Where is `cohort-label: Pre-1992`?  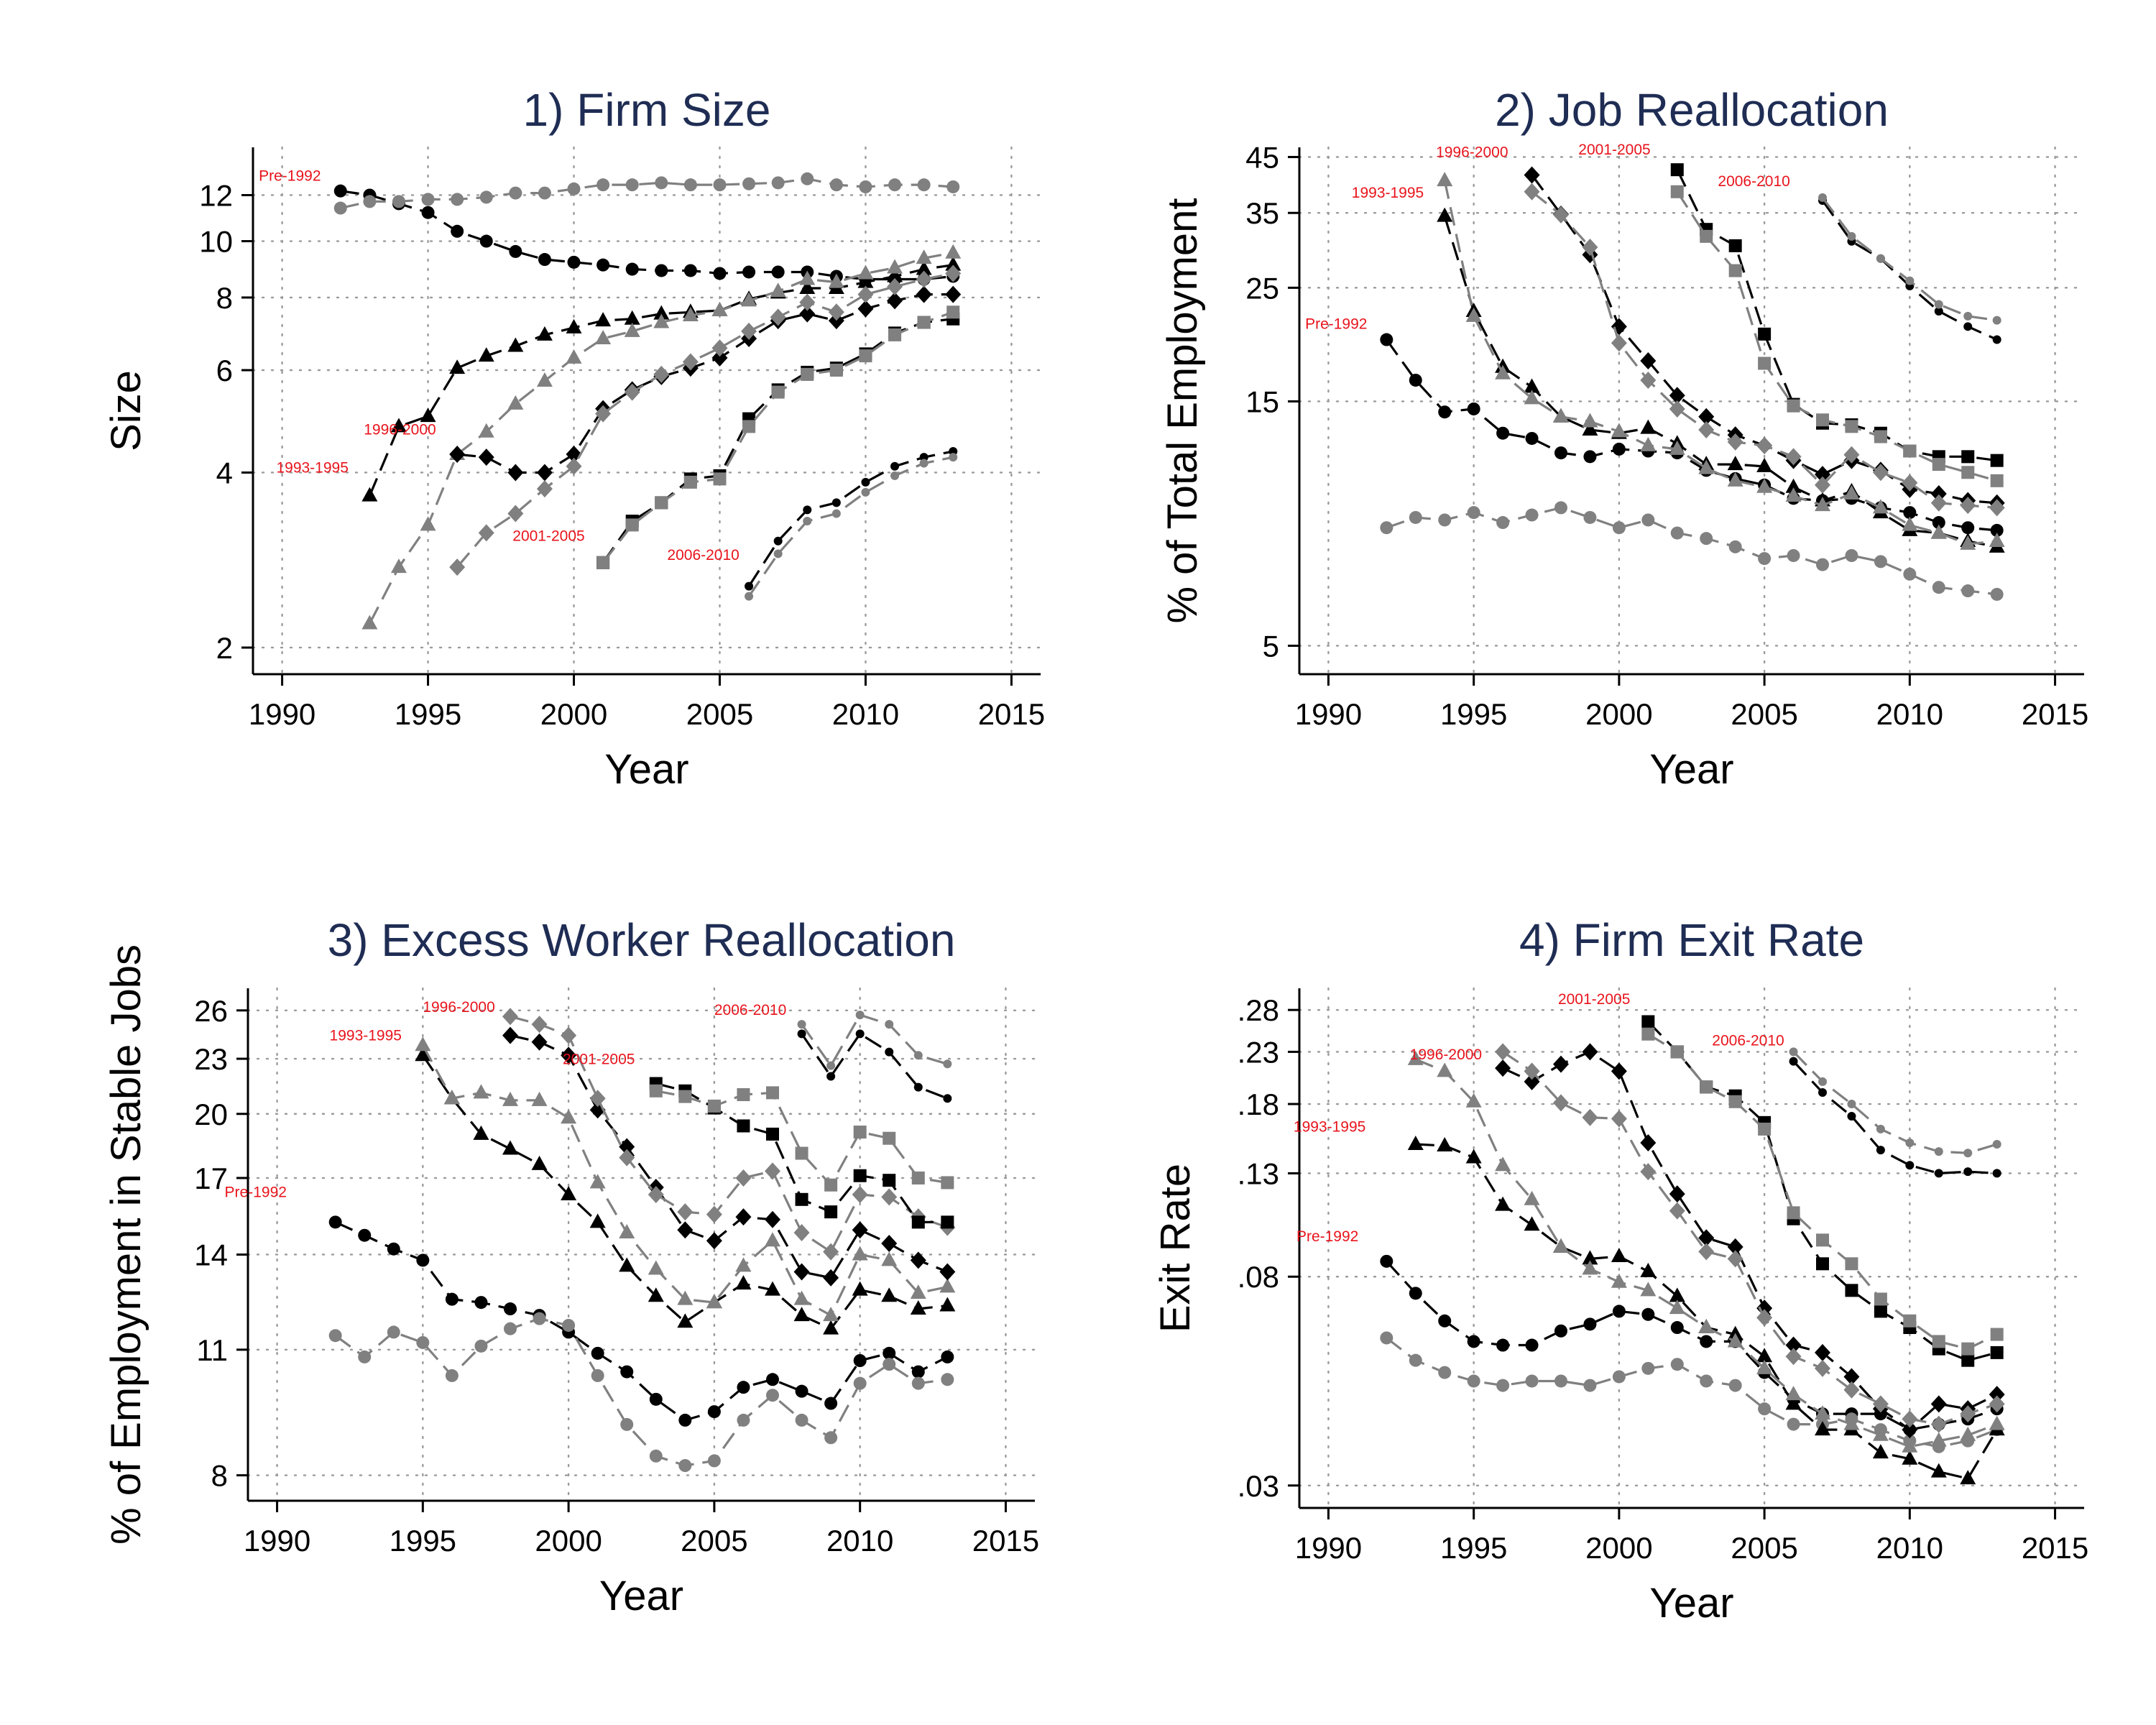 cohort-label: Pre-1992 is located at coordinates (256, 1192).